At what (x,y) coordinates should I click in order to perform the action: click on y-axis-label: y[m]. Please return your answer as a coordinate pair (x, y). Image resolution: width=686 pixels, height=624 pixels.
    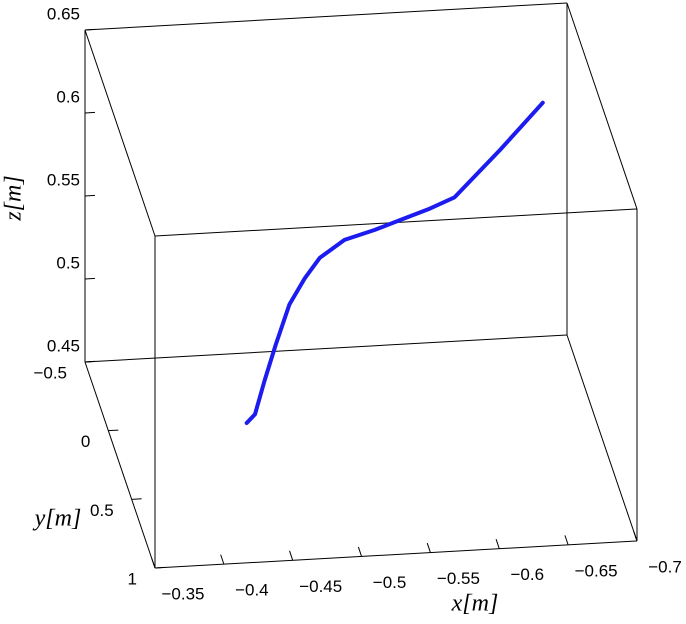
    Looking at the image, I should click on (57, 519).